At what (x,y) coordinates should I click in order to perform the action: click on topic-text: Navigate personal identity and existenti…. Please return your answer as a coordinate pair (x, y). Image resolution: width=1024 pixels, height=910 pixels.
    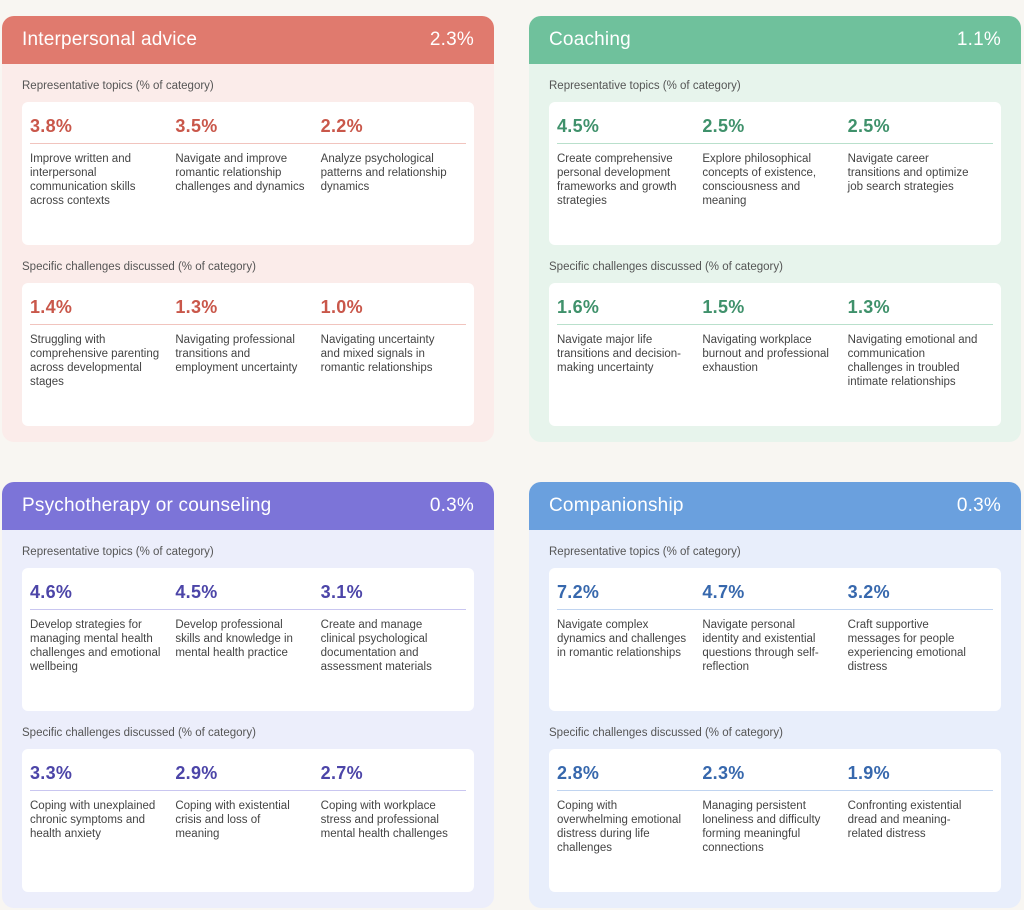
    Looking at the image, I should click on (760, 646).